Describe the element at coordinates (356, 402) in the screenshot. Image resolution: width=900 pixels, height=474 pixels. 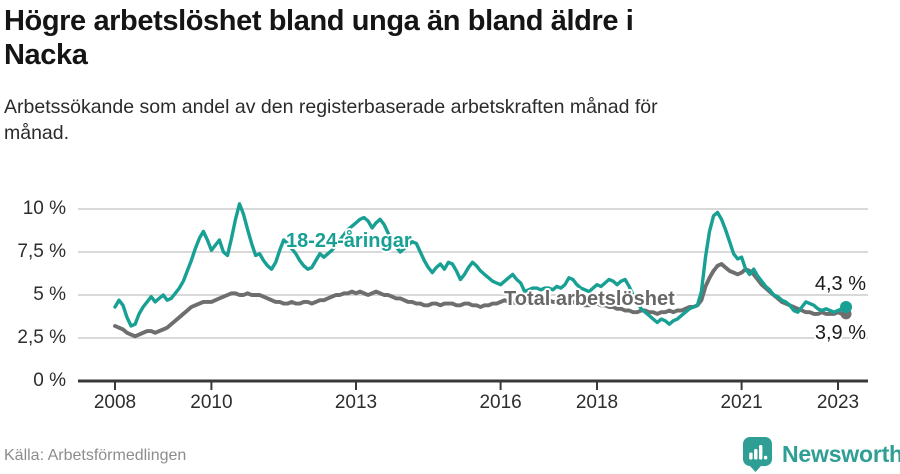
I see `x-axis-tick-label: 2013` at that location.